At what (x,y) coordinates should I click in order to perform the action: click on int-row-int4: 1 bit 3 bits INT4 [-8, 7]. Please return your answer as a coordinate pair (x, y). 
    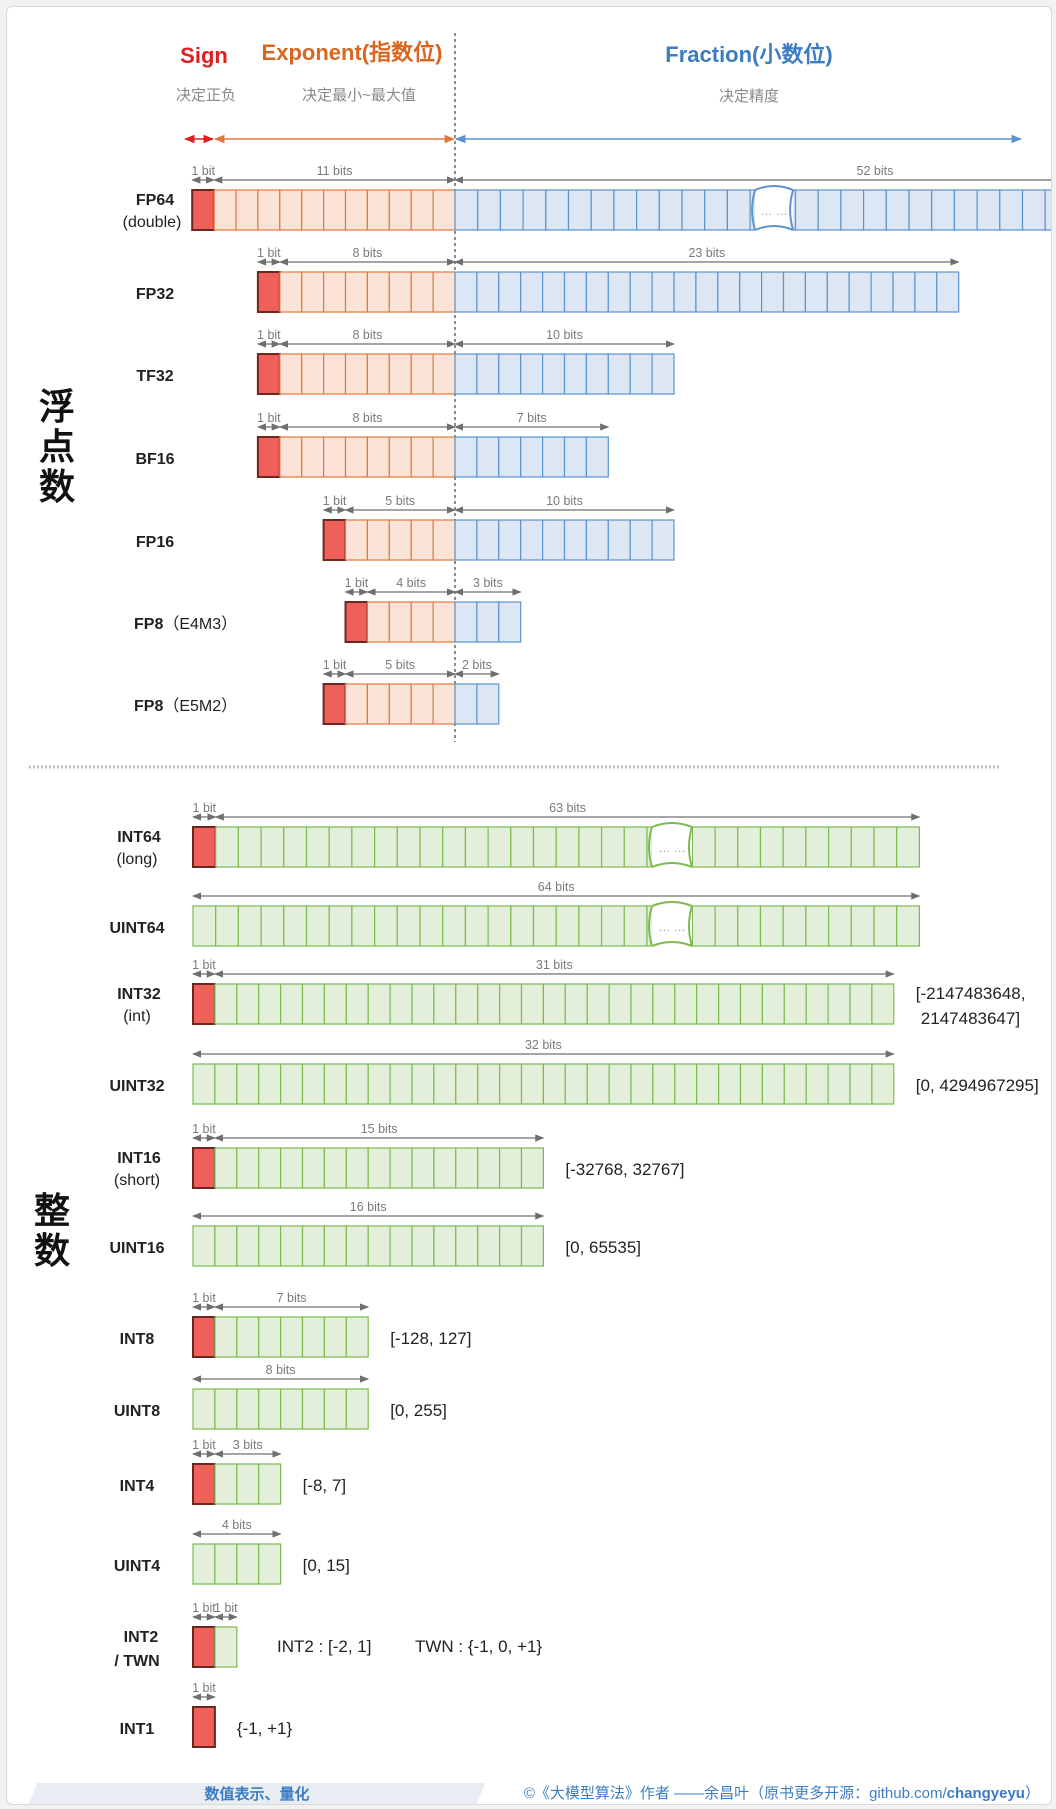
    Looking at the image, I should click on (233, 1471).